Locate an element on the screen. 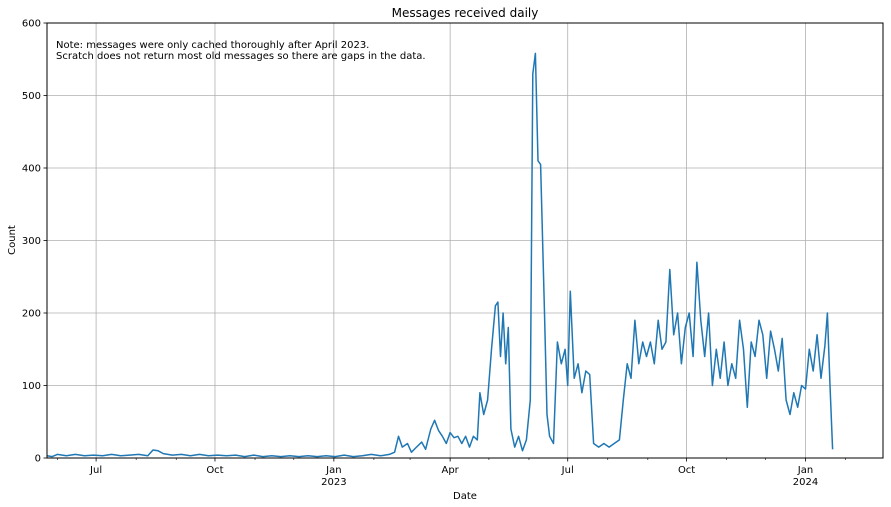  y-tick-label: 500 is located at coordinates (31, 96).